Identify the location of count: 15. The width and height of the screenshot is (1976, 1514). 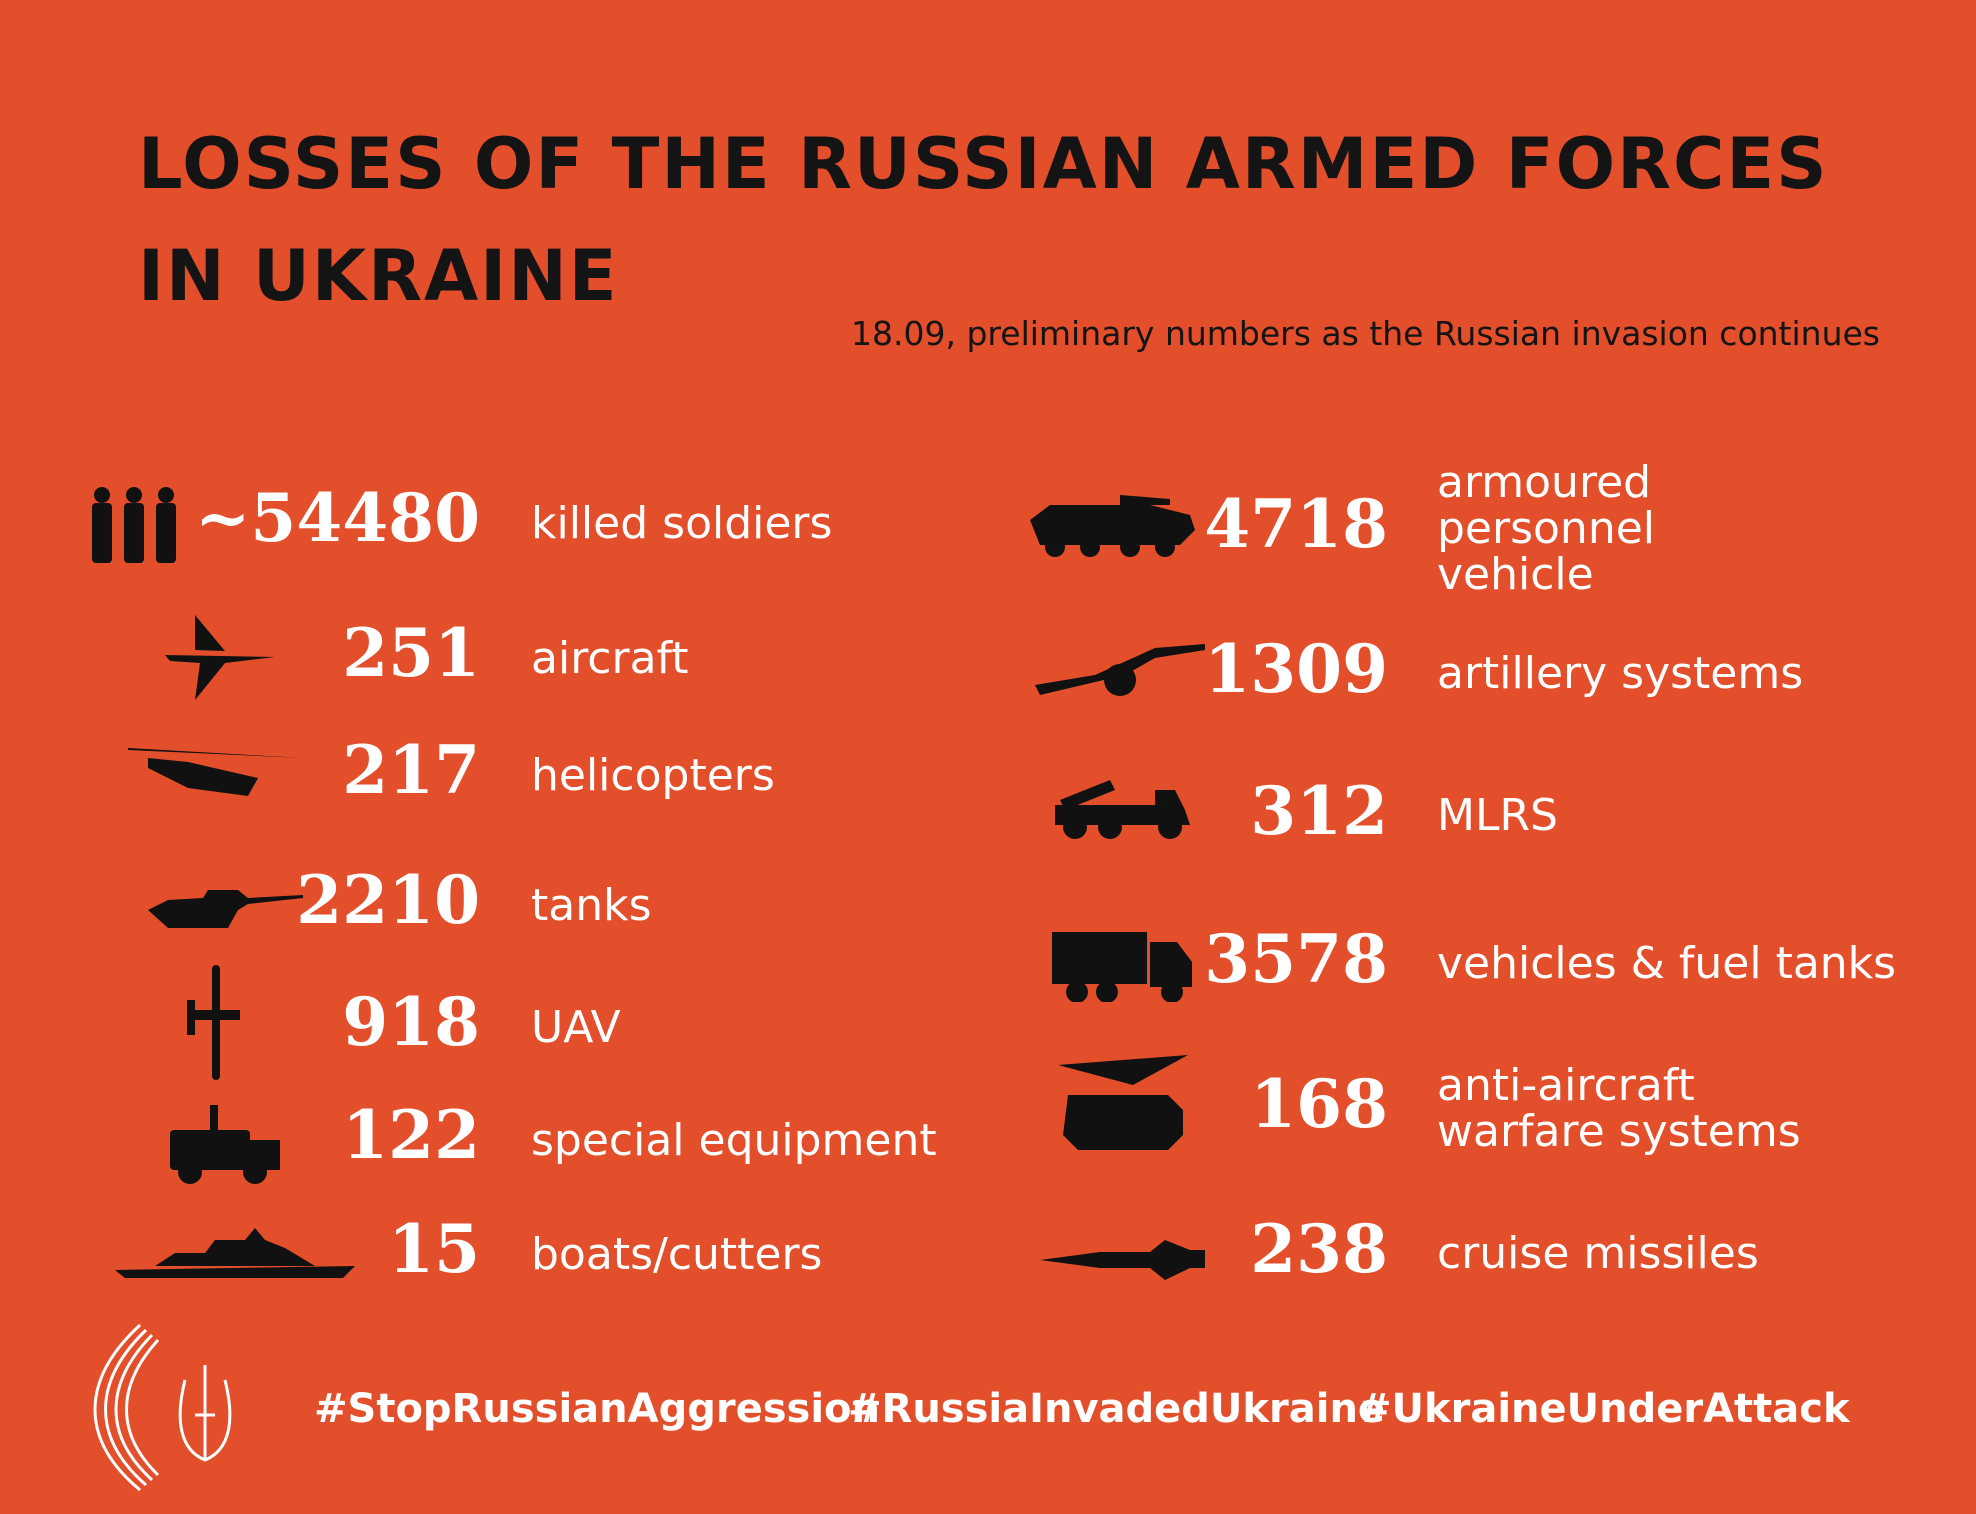
(434, 1249).